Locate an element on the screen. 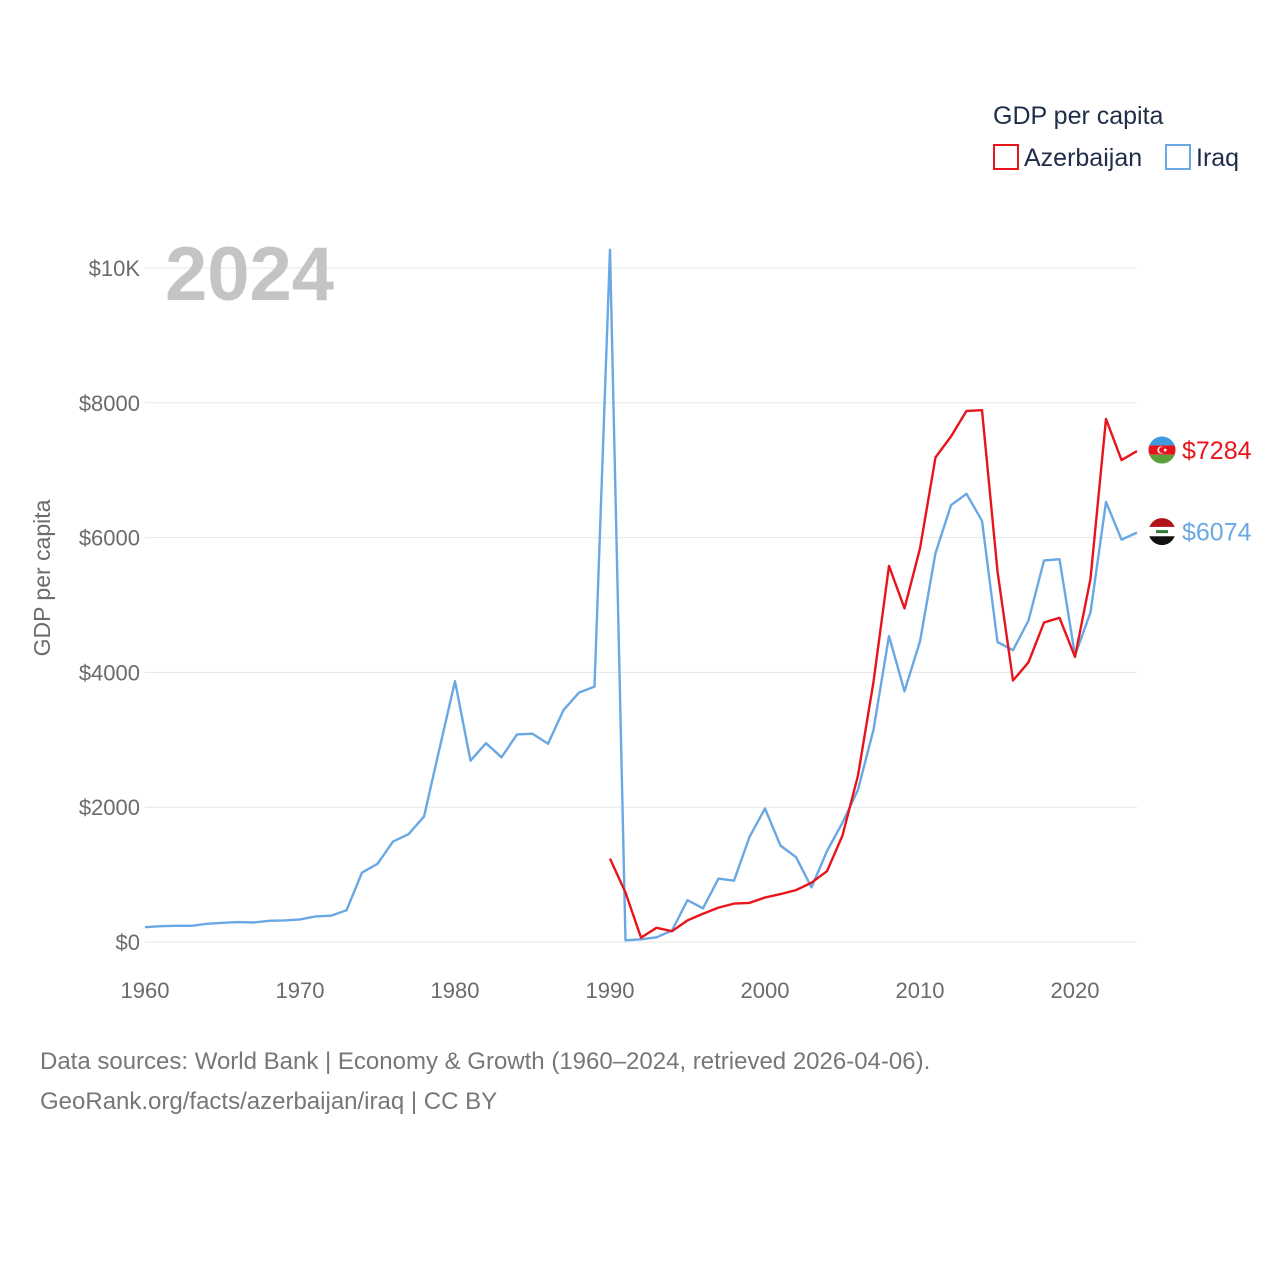 The image size is (1280, 1280). x-tick-label: 1990 is located at coordinates (610, 990).